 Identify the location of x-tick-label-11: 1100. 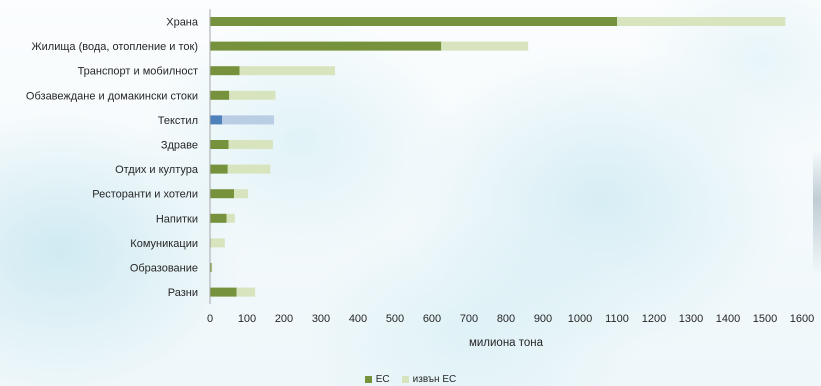
(617, 319).